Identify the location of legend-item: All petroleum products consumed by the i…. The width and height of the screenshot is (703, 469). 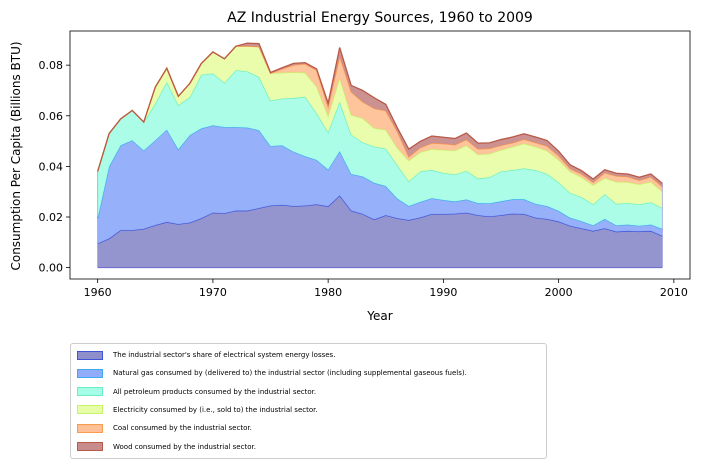
(196, 392).